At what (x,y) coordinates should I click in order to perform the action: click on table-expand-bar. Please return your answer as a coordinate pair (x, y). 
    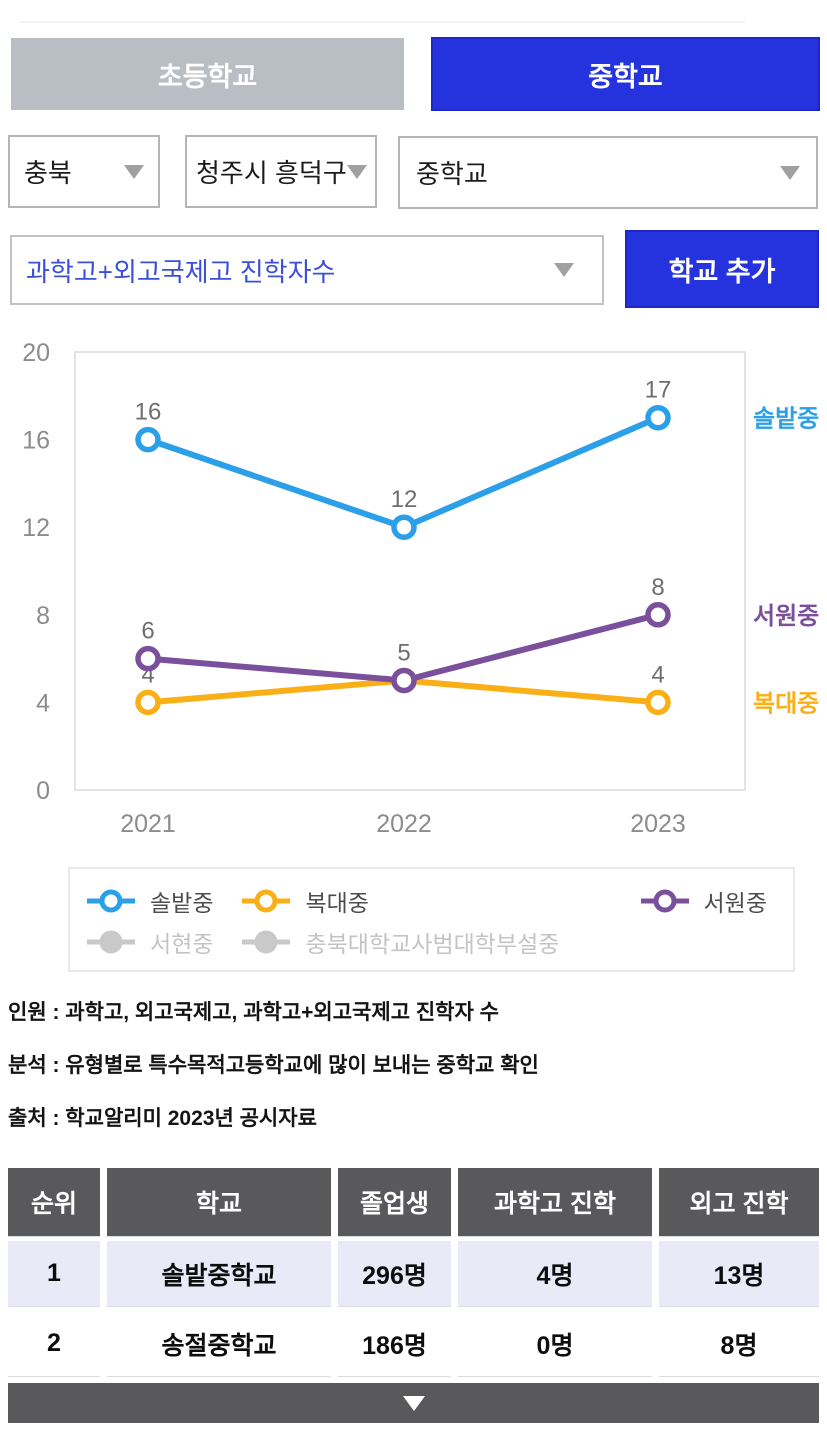
    Looking at the image, I should click on (413, 1403).